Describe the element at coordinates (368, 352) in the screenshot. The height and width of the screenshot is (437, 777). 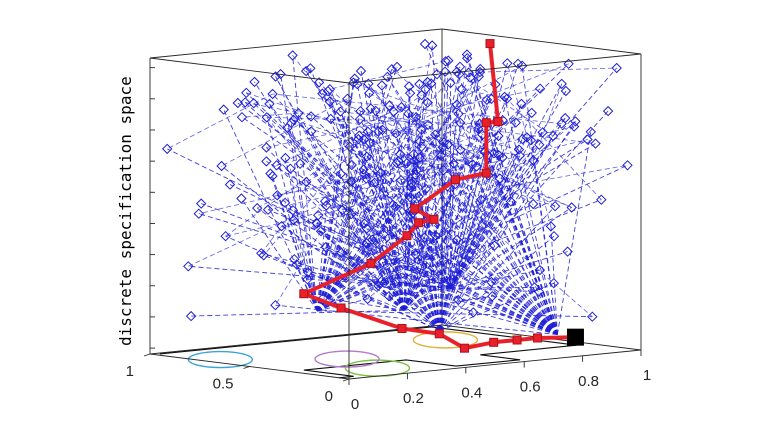
I see `floor-layout` at that location.